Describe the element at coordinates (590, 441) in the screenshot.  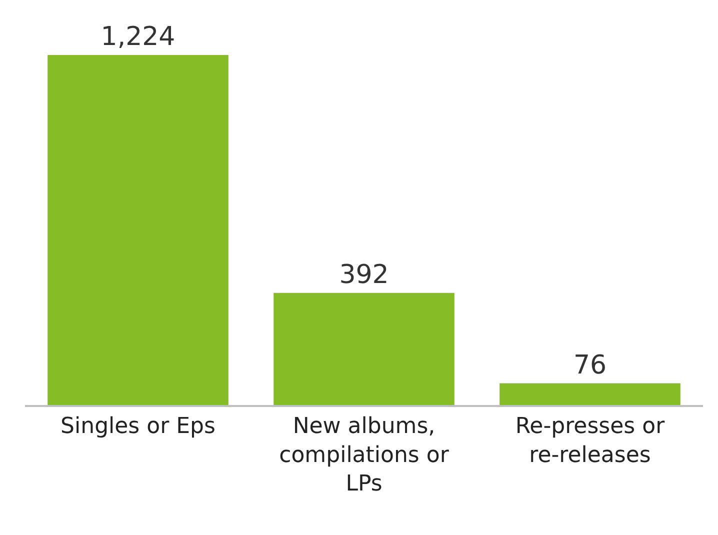
I see `x-tick-label: Re-presses or re-releases` at that location.